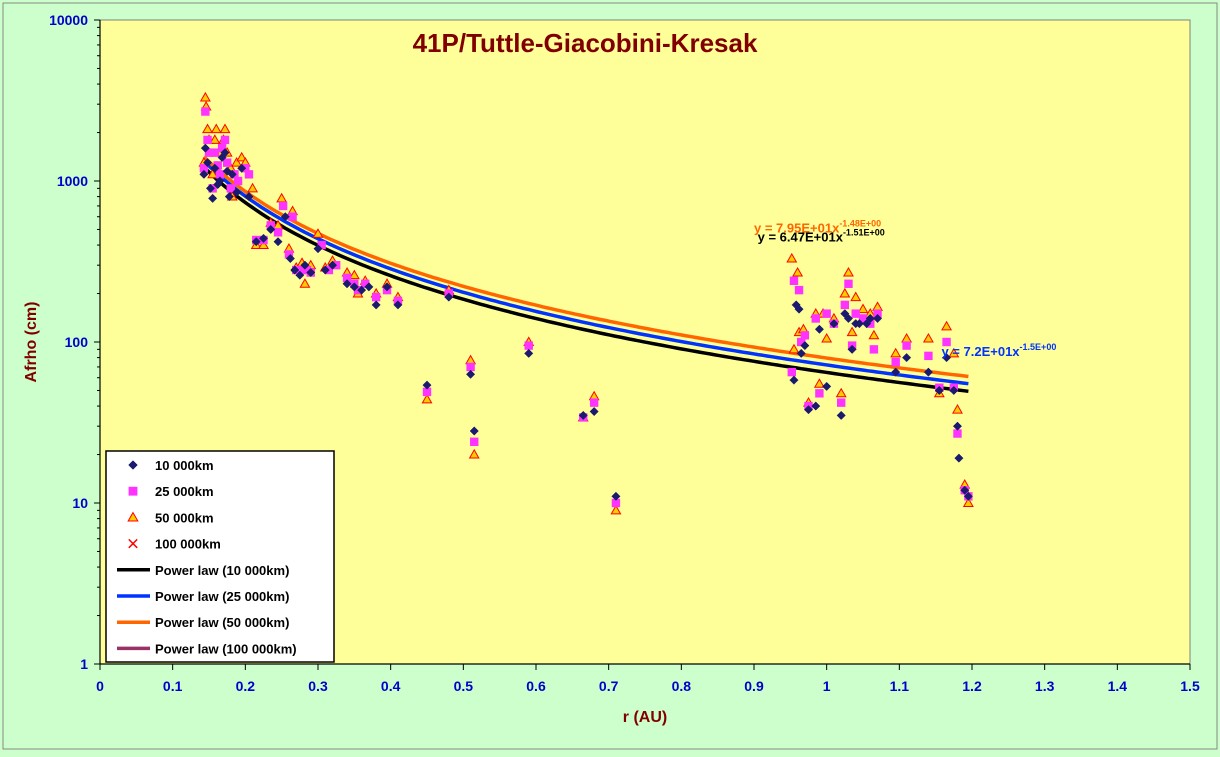  Describe the element at coordinates (827, 686) in the screenshot. I see `x-tick-label: 1` at that location.